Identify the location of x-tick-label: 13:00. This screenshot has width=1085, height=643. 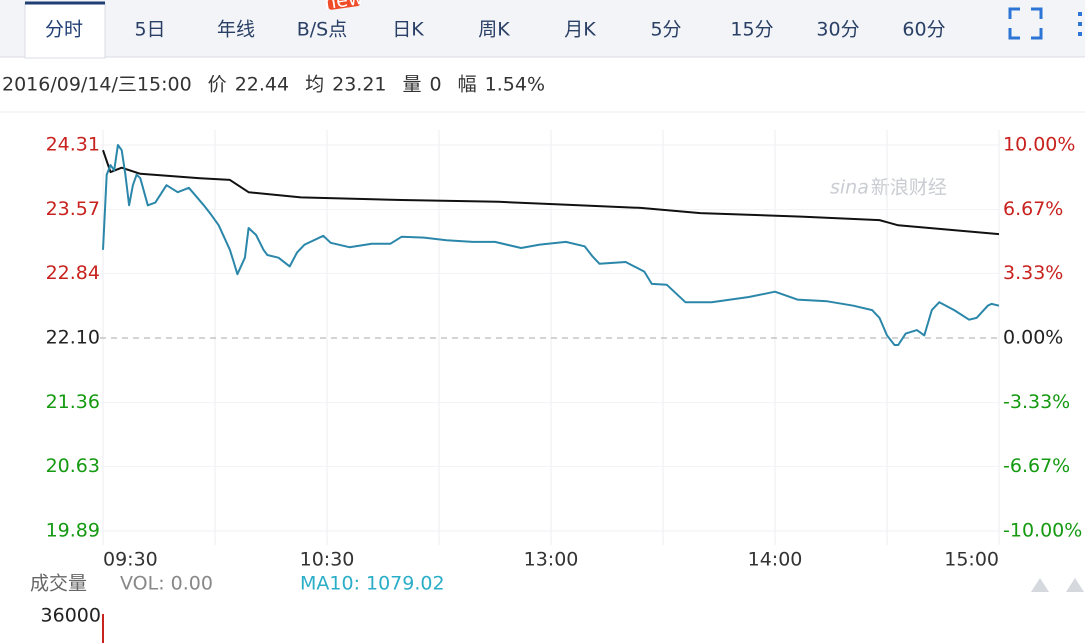
(551, 560).